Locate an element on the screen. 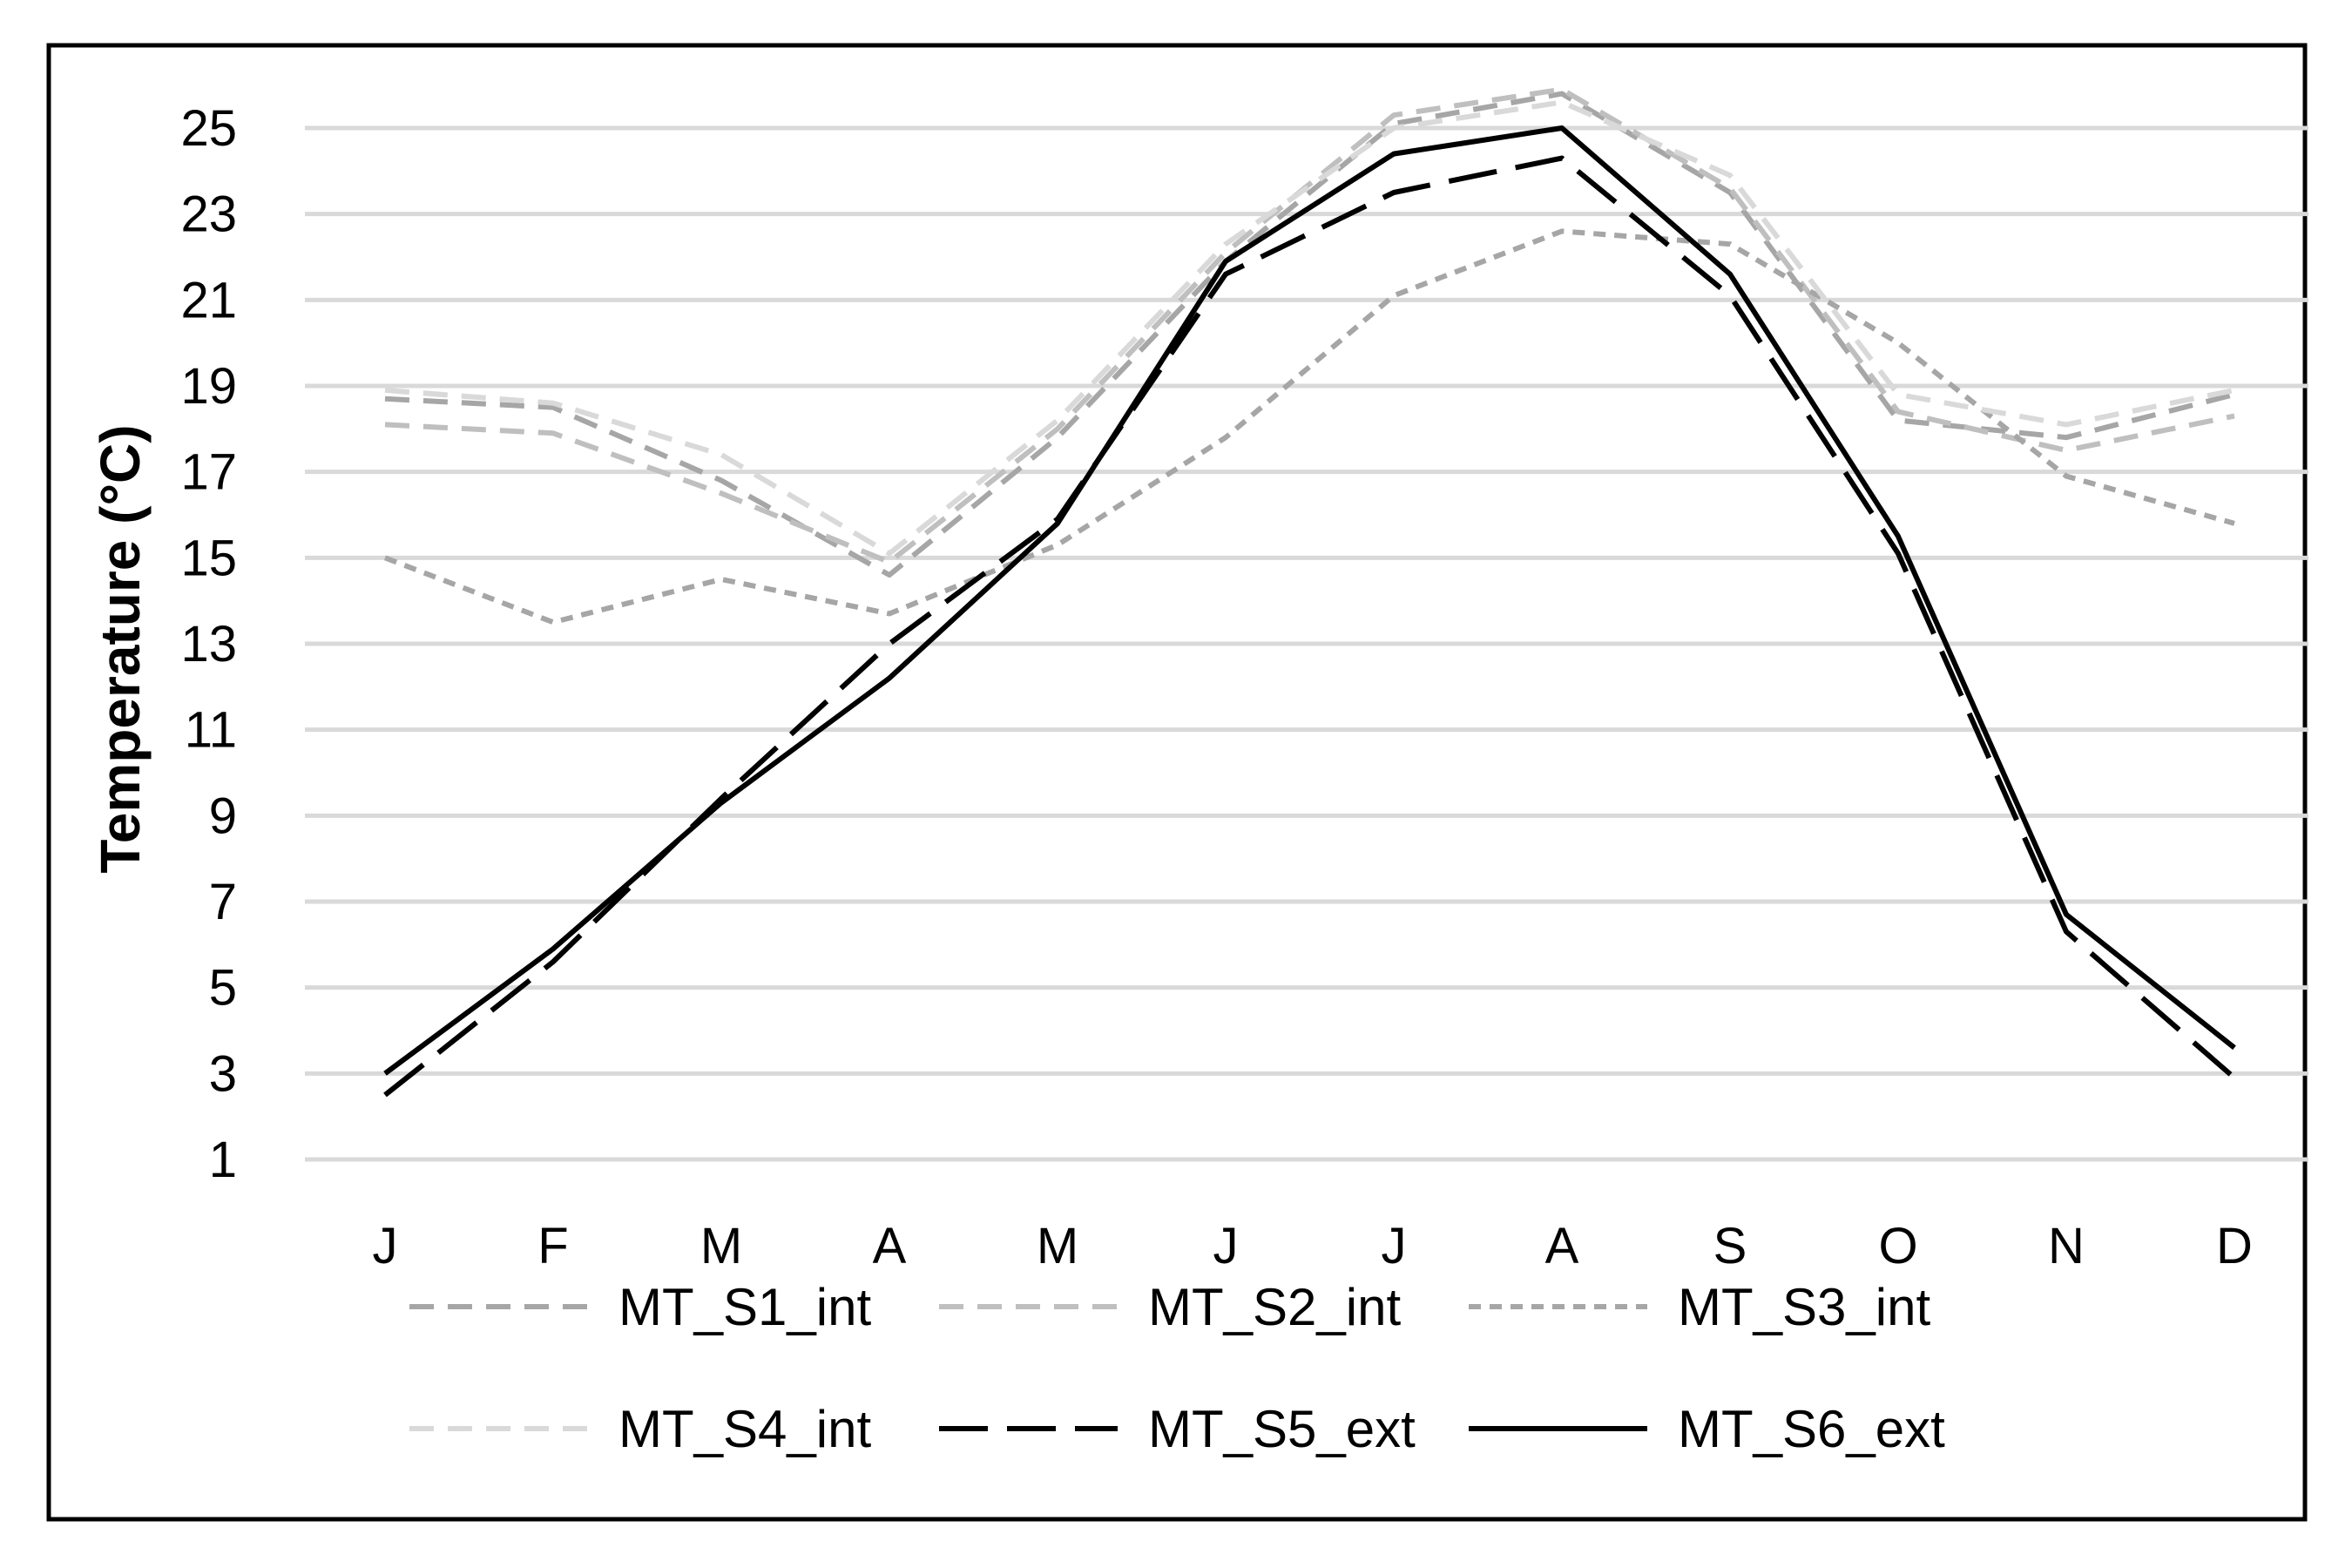 The image size is (2352, 1568). x-tick-label: D is located at coordinates (2234, 1246).